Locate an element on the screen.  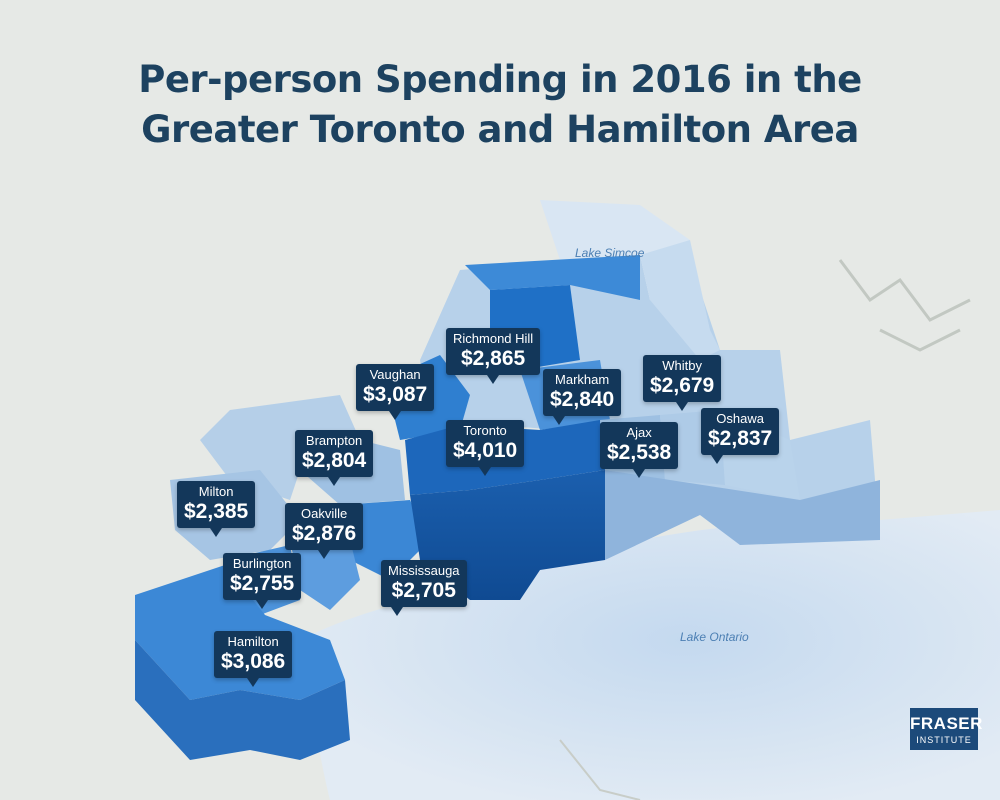
callout-whitby: Whitby $2,679 is located at coordinates (682, 383).